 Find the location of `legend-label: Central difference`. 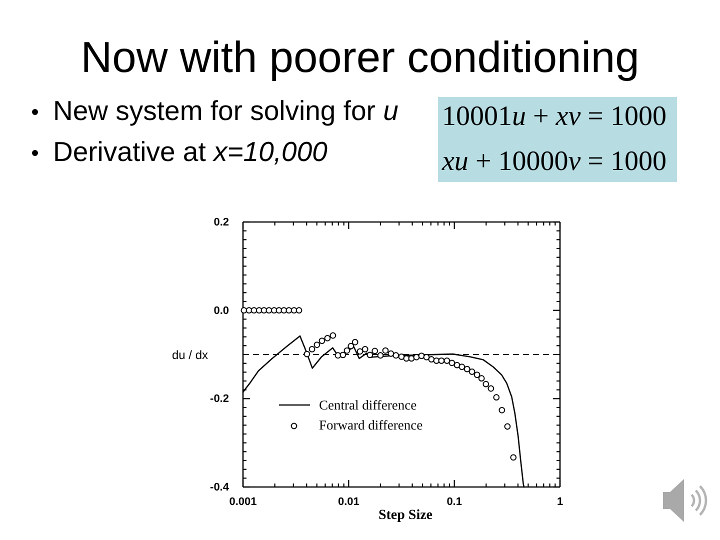

legend-label: Central difference is located at coordinates (368, 405).